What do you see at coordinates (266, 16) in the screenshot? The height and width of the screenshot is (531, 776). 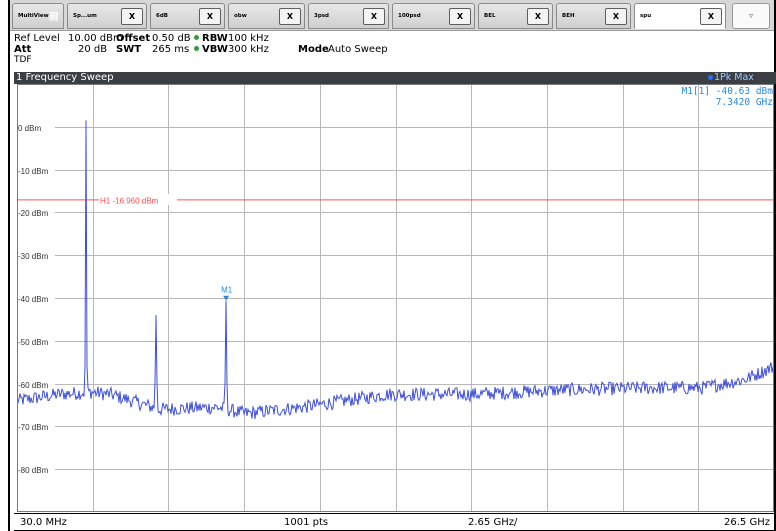 I see `tab-obw: obw X` at bounding box center [266, 16].